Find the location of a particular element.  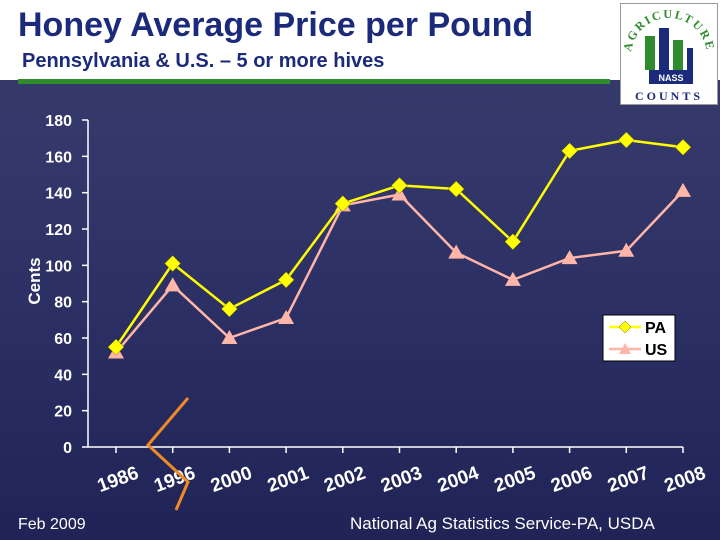

legend-marker-diamond is located at coordinates (625, 327).